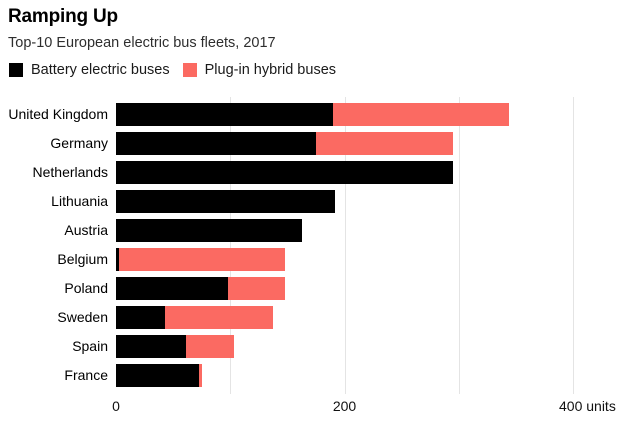  I want to click on category-label: Belgium, so click(82, 259).